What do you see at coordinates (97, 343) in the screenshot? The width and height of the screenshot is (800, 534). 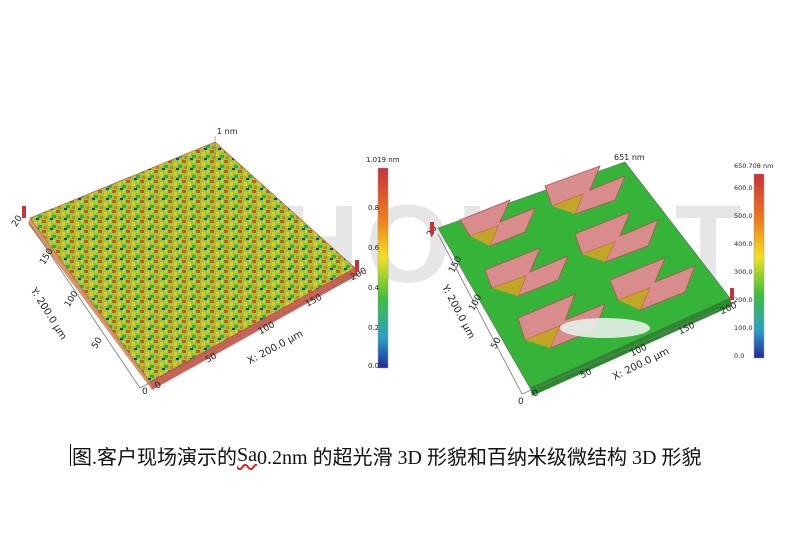 I see `left-y-tick-50: 50` at bounding box center [97, 343].